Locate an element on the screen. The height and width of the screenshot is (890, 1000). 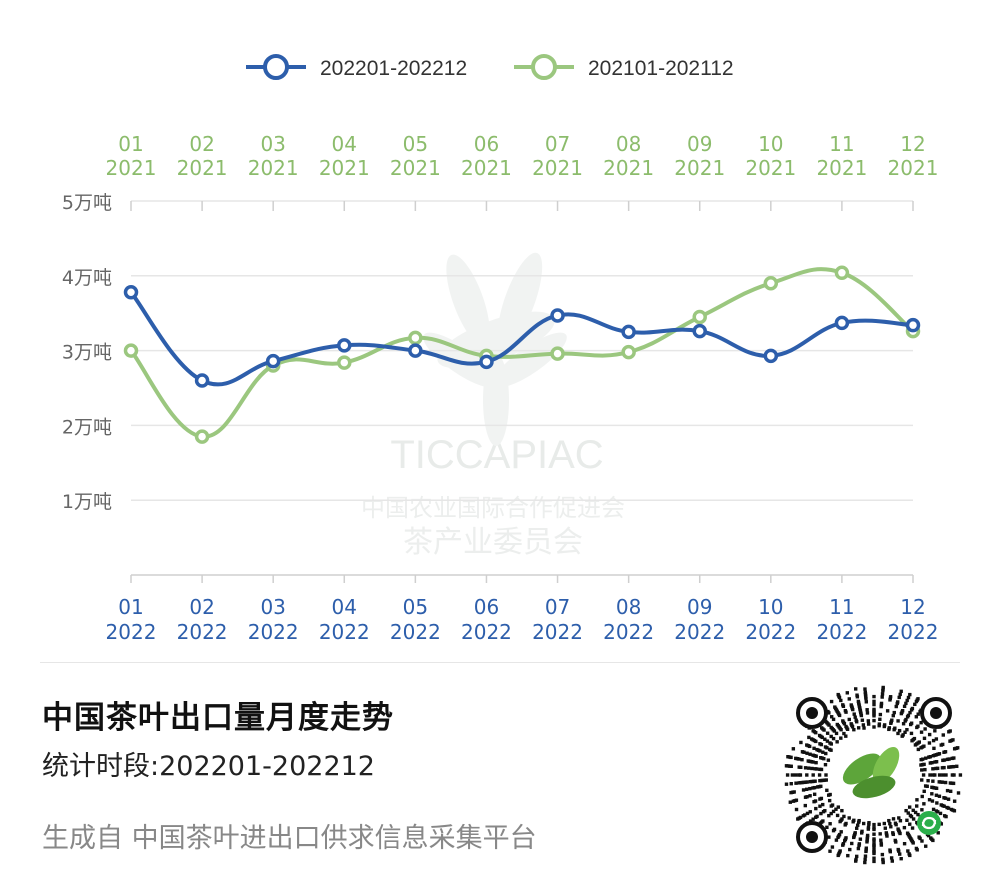
mini-program-icon is located at coordinates (929, 823).